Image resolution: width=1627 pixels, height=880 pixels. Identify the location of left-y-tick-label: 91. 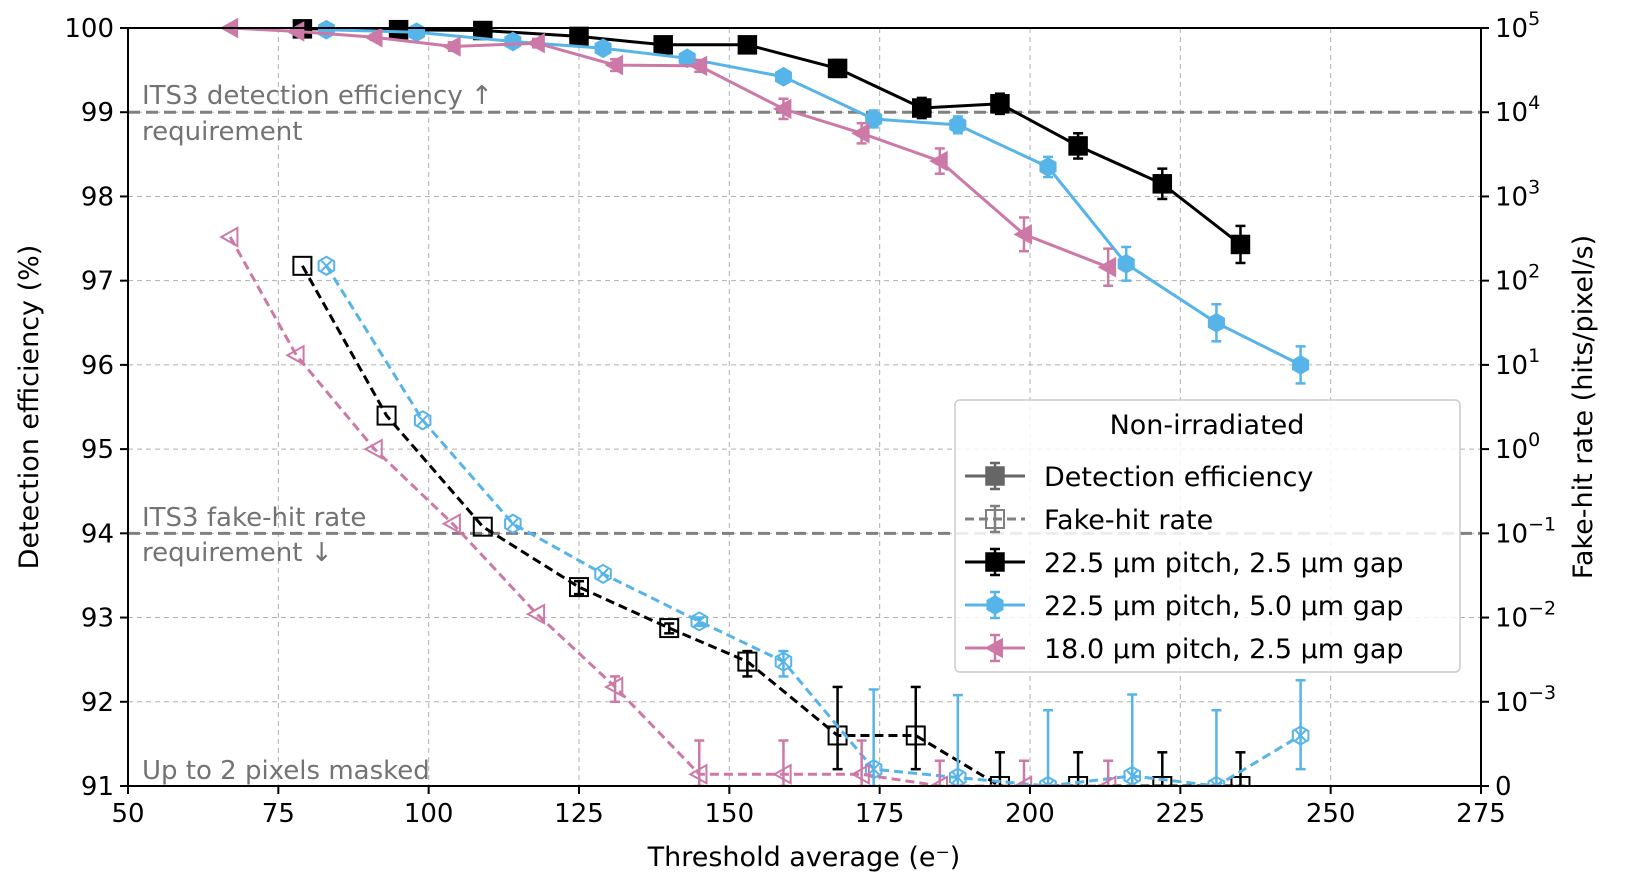
(97, 787).